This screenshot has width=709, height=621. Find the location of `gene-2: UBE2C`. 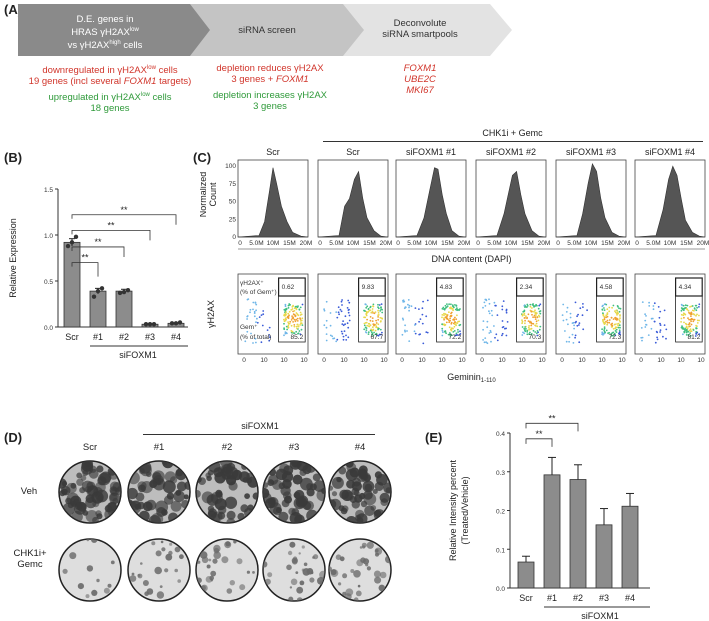

gene-2: UBE2C is located at coordinates (420, 79).